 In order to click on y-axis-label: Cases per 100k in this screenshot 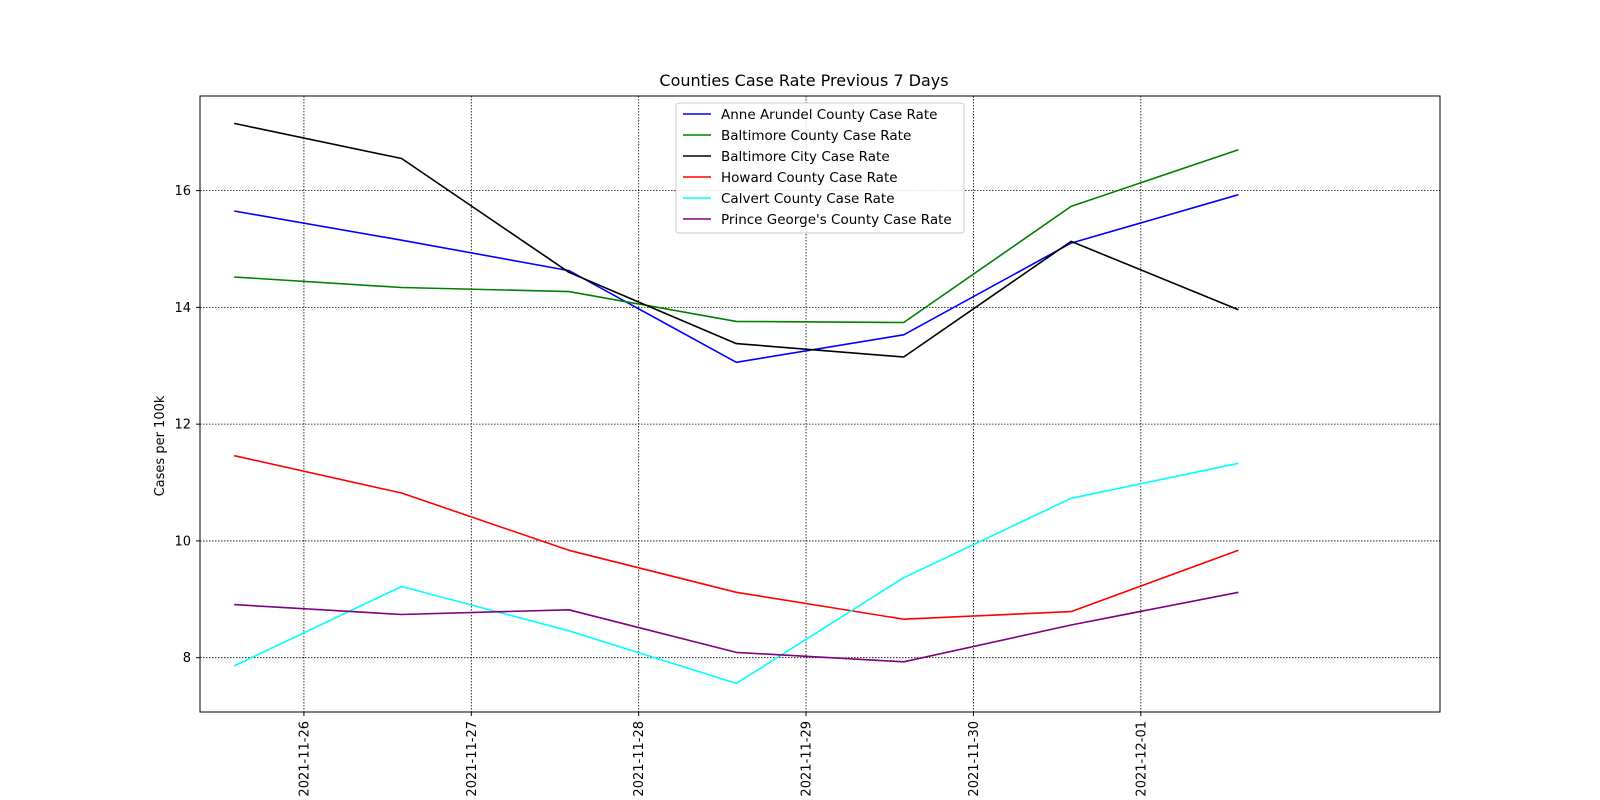, I will do `click(160, 445)`.